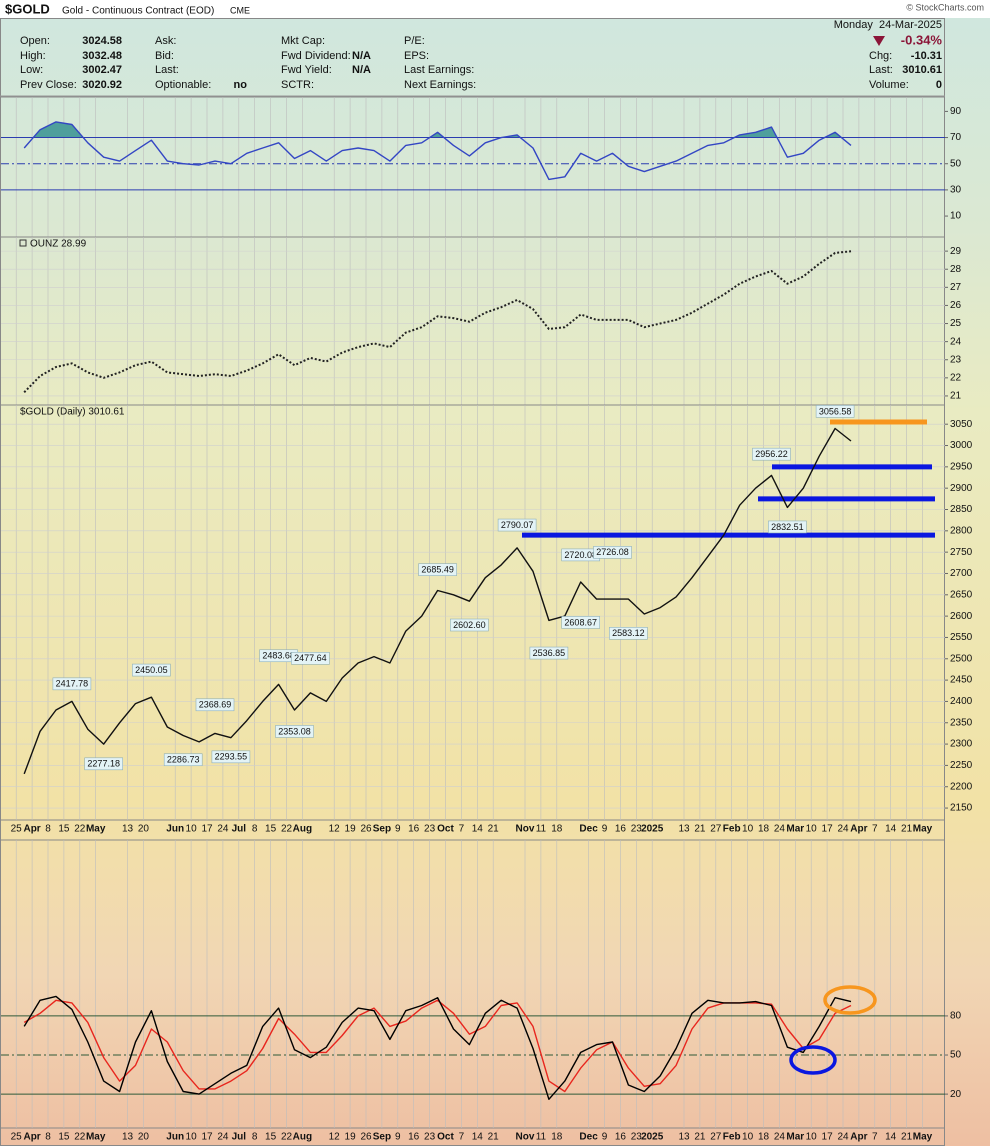 The width and height of the screenshot is (990, 1146). Describe the element at coordinates (956, 1094) in the screenshot. I see `y-tick-label: 20` at that location.